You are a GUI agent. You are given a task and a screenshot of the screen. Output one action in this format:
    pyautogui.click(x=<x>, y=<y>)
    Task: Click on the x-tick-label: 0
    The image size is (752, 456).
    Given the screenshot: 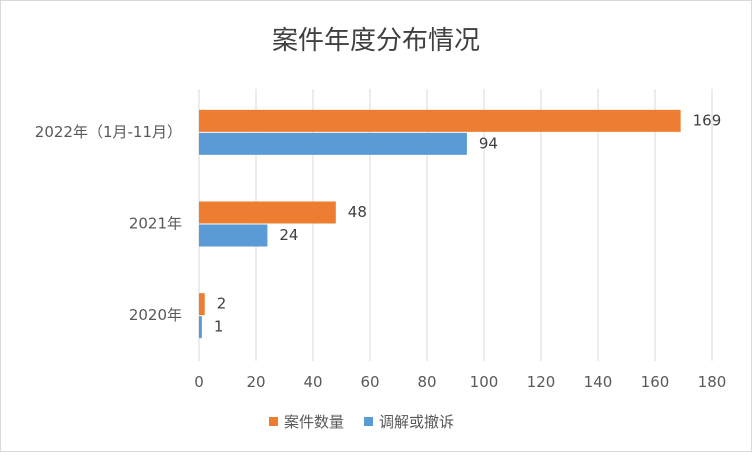 What is the action you would take?
    pyautogui.click(x=199, y=382)
    